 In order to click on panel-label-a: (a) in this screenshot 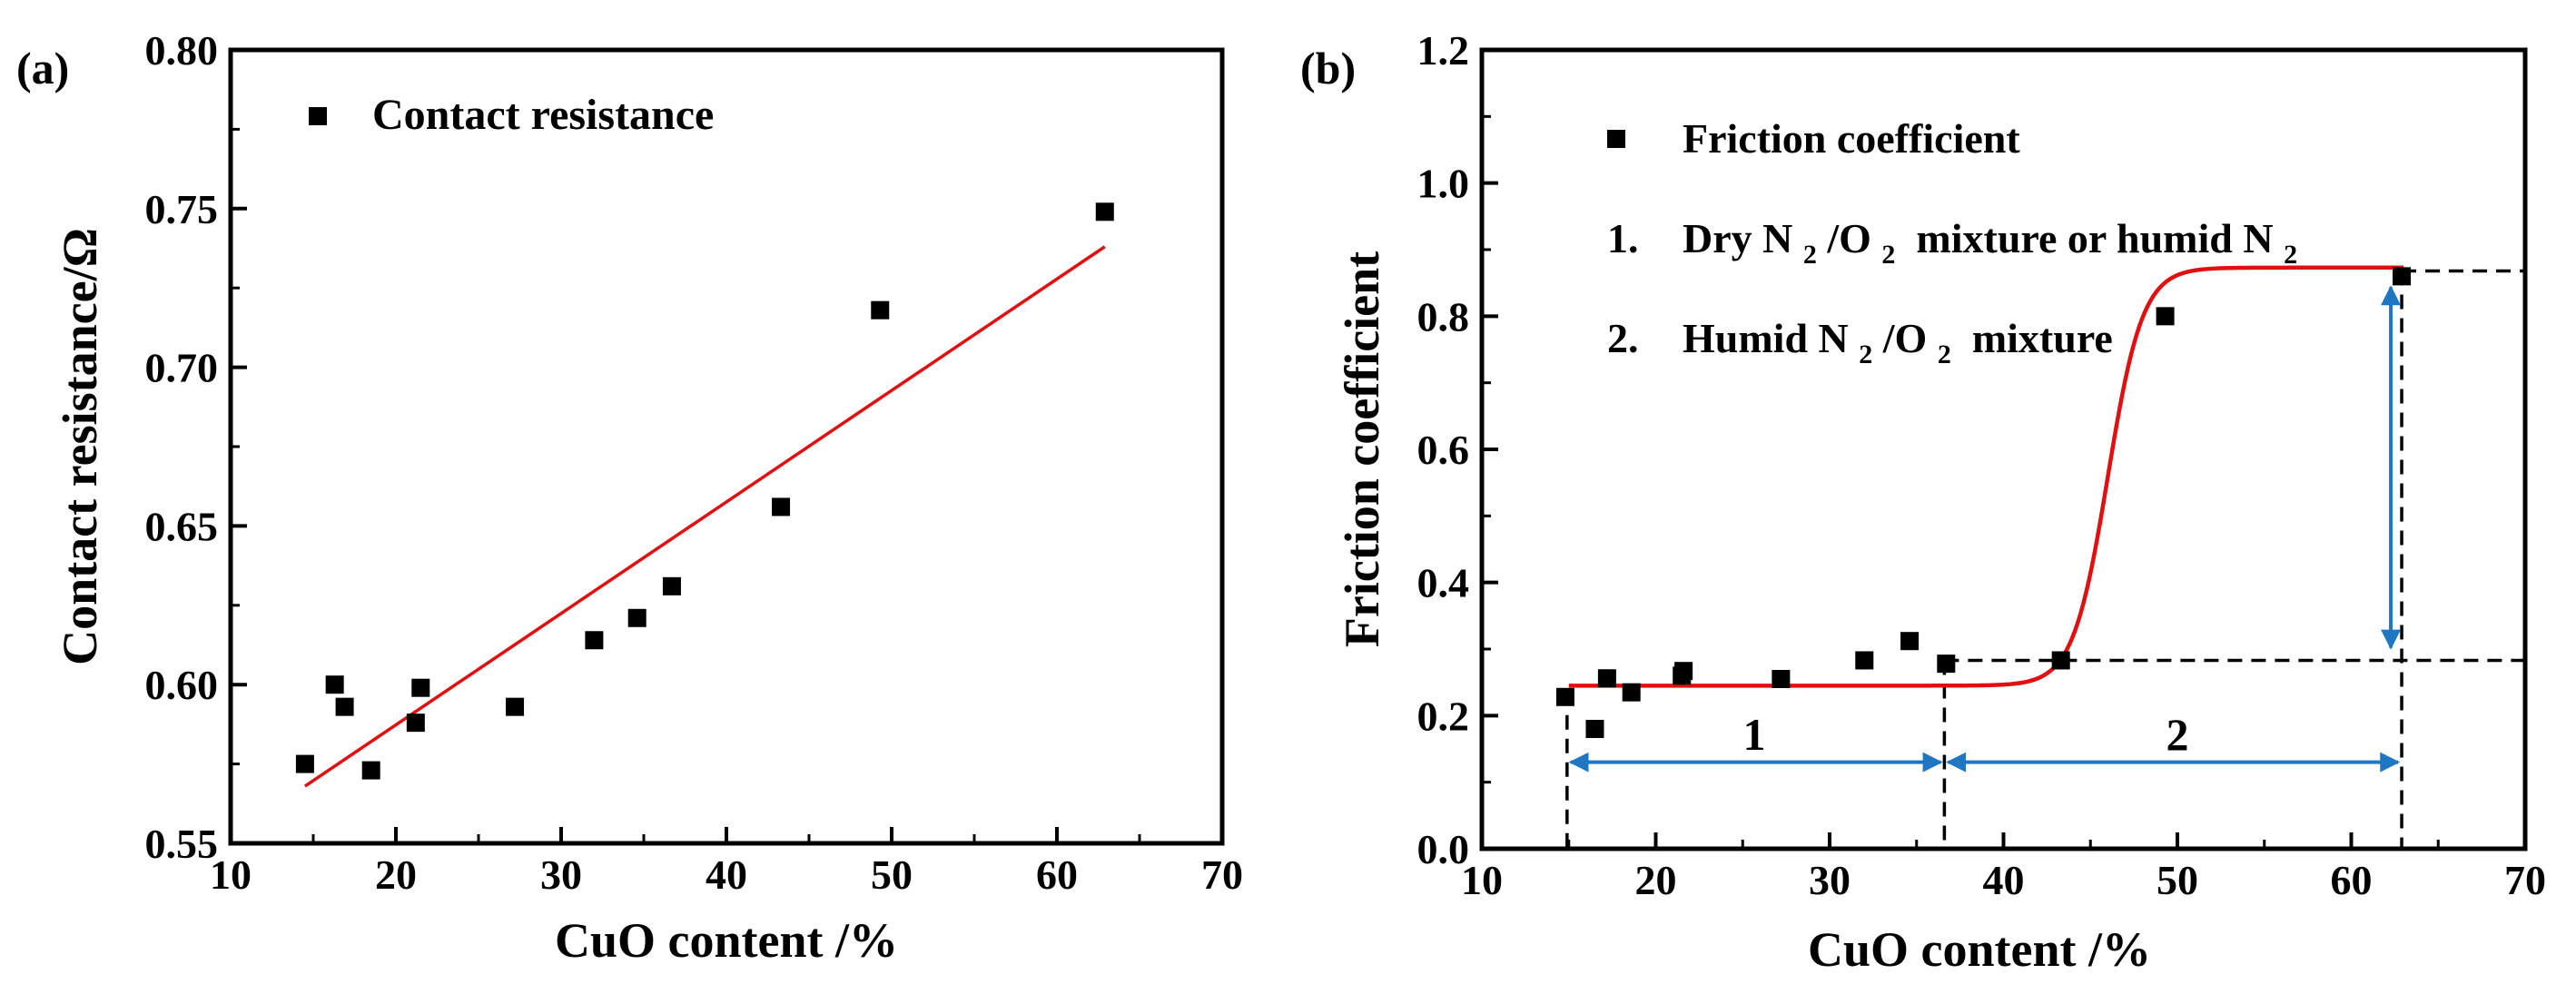, I will do `click(42, 68)`.